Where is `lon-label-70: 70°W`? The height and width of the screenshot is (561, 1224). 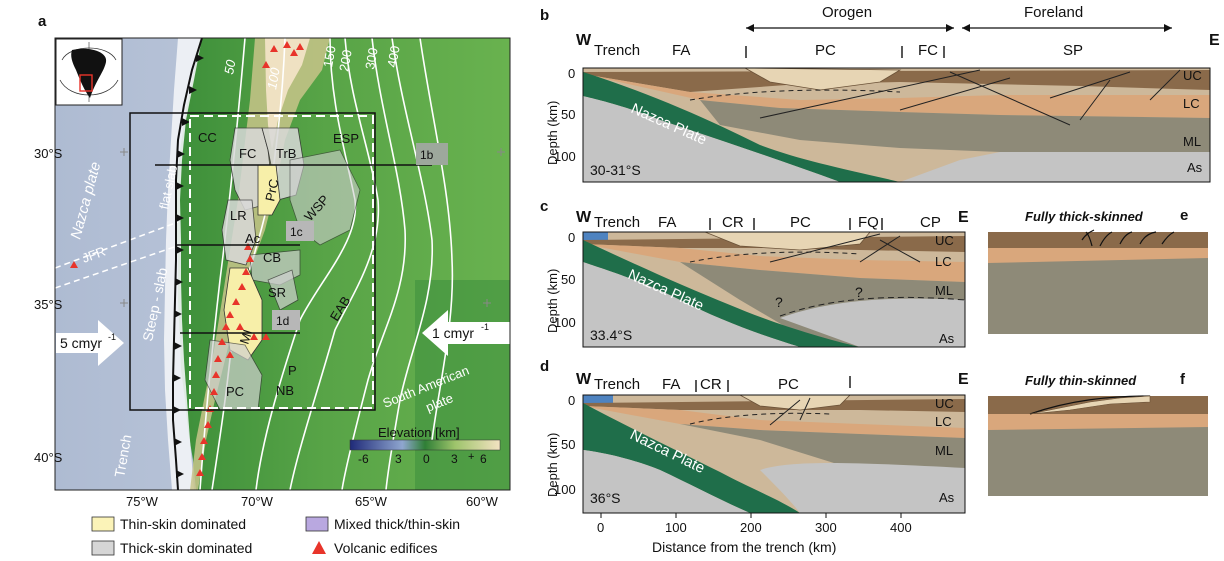 lon-label-70: 70°W is located at coordinates (257, 501).